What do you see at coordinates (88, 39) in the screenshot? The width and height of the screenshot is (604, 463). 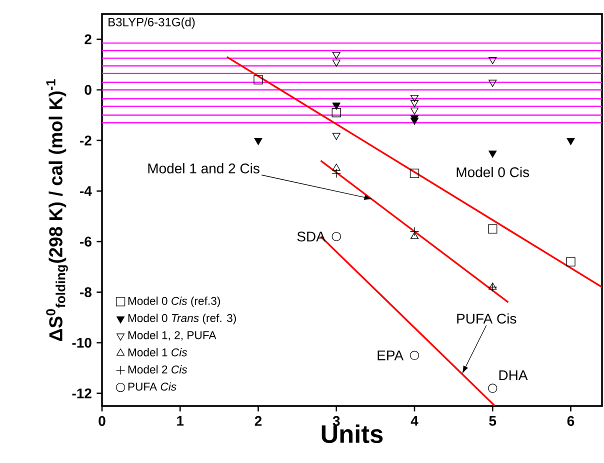 I see `y-tick-label: 2` at bounding box center [88, 39].